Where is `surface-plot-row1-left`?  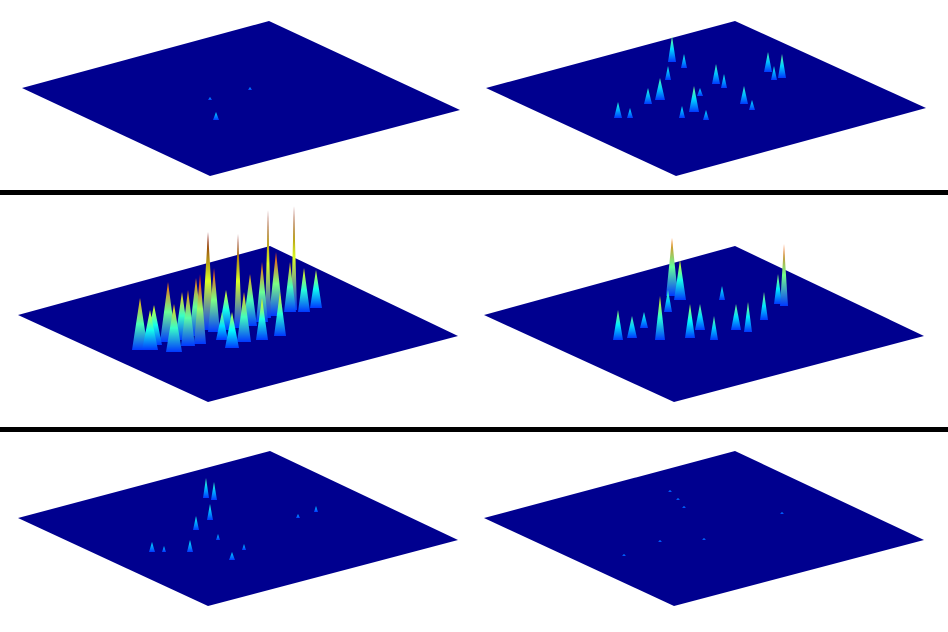
surface-plot-row1-left is located at coordinates (241, 98).